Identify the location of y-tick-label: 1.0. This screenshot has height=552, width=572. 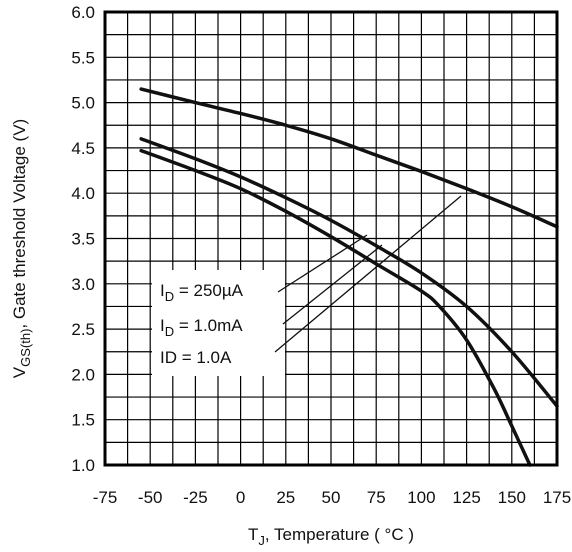
(83, 465).